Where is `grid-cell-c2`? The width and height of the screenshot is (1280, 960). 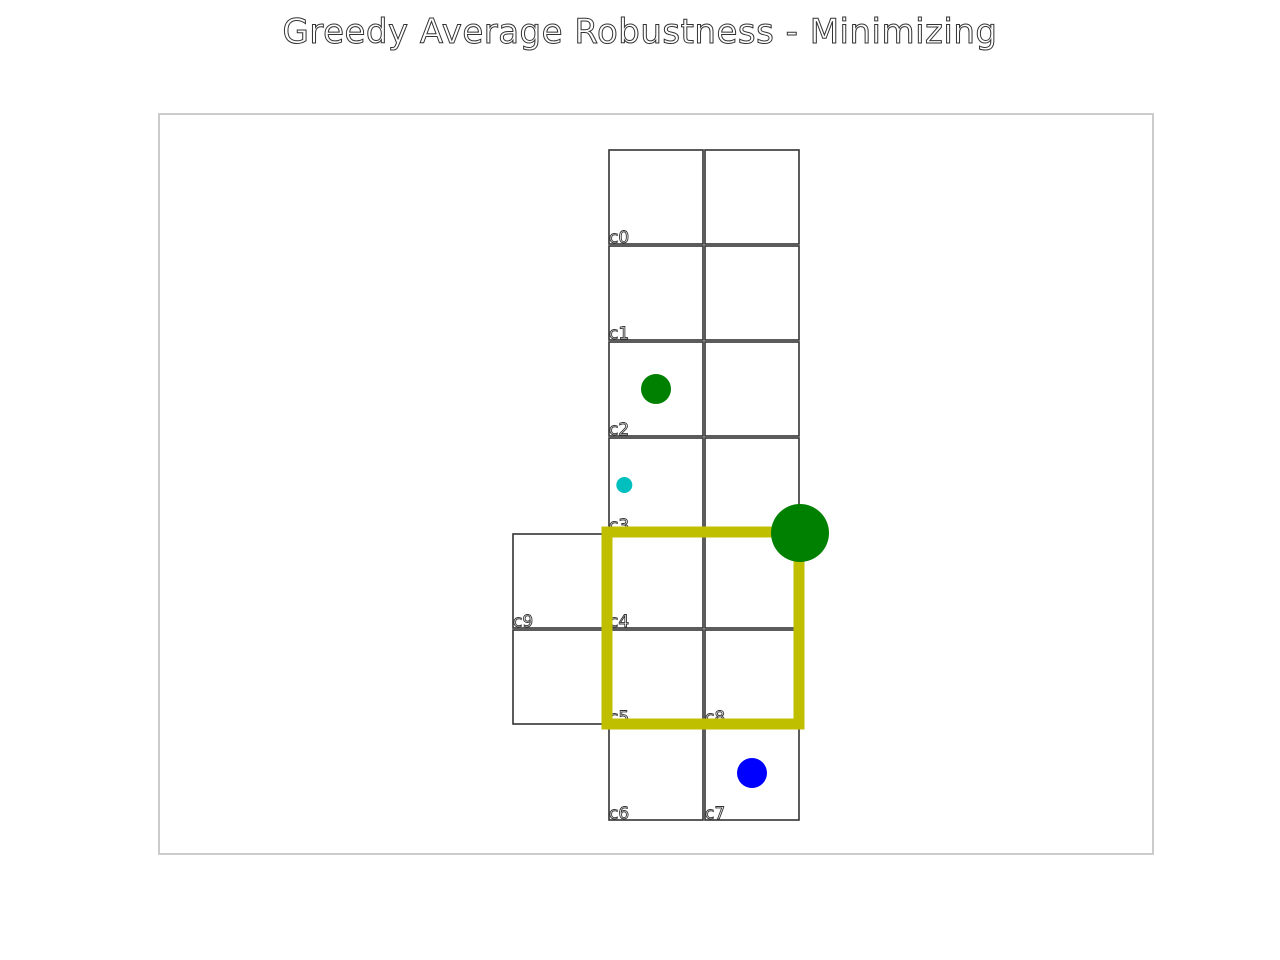 grid-cell-c2 is located at coordinates (656, 389).